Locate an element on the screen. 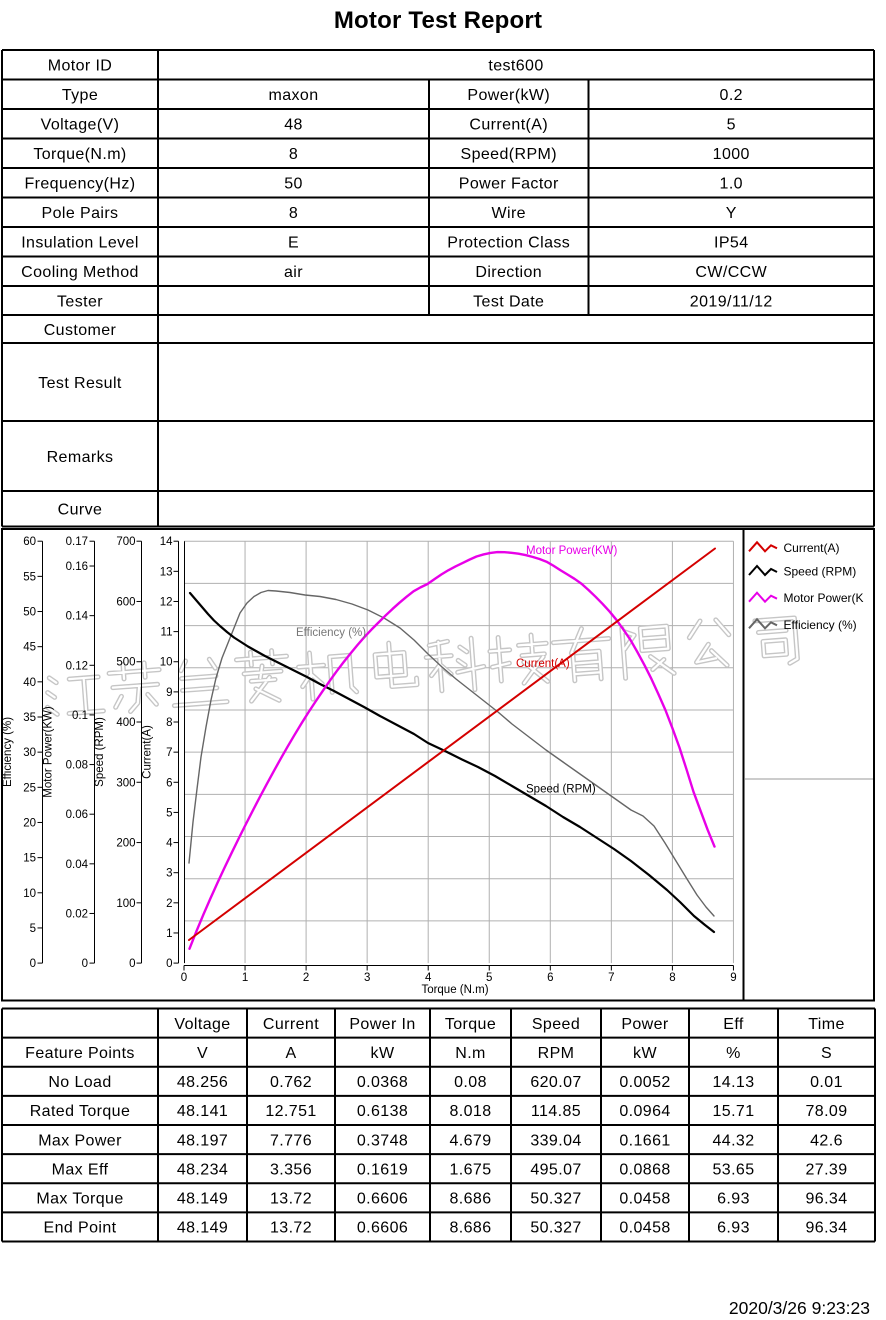  svg-text: 0.0868 is located at coordinates (644, 1169).